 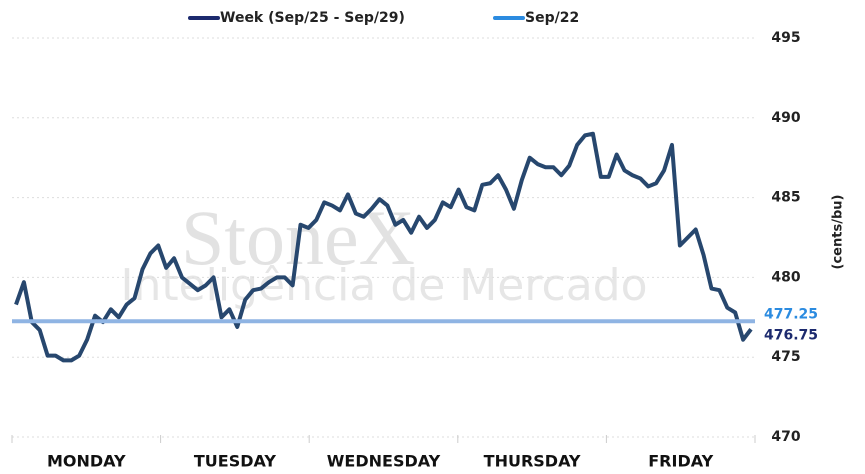 What do you see at coordinates (383, 285) in the screenshot?
I see `watermark-text: Inteligência de Mercado` at bounding box center [383, 285].